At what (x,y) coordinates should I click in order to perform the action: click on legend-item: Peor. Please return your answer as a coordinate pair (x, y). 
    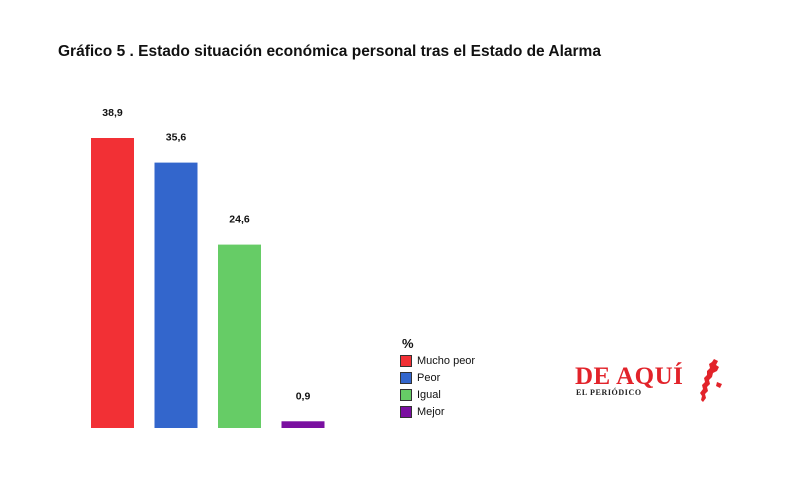
    Looking at the image, I should click on (437, 377).